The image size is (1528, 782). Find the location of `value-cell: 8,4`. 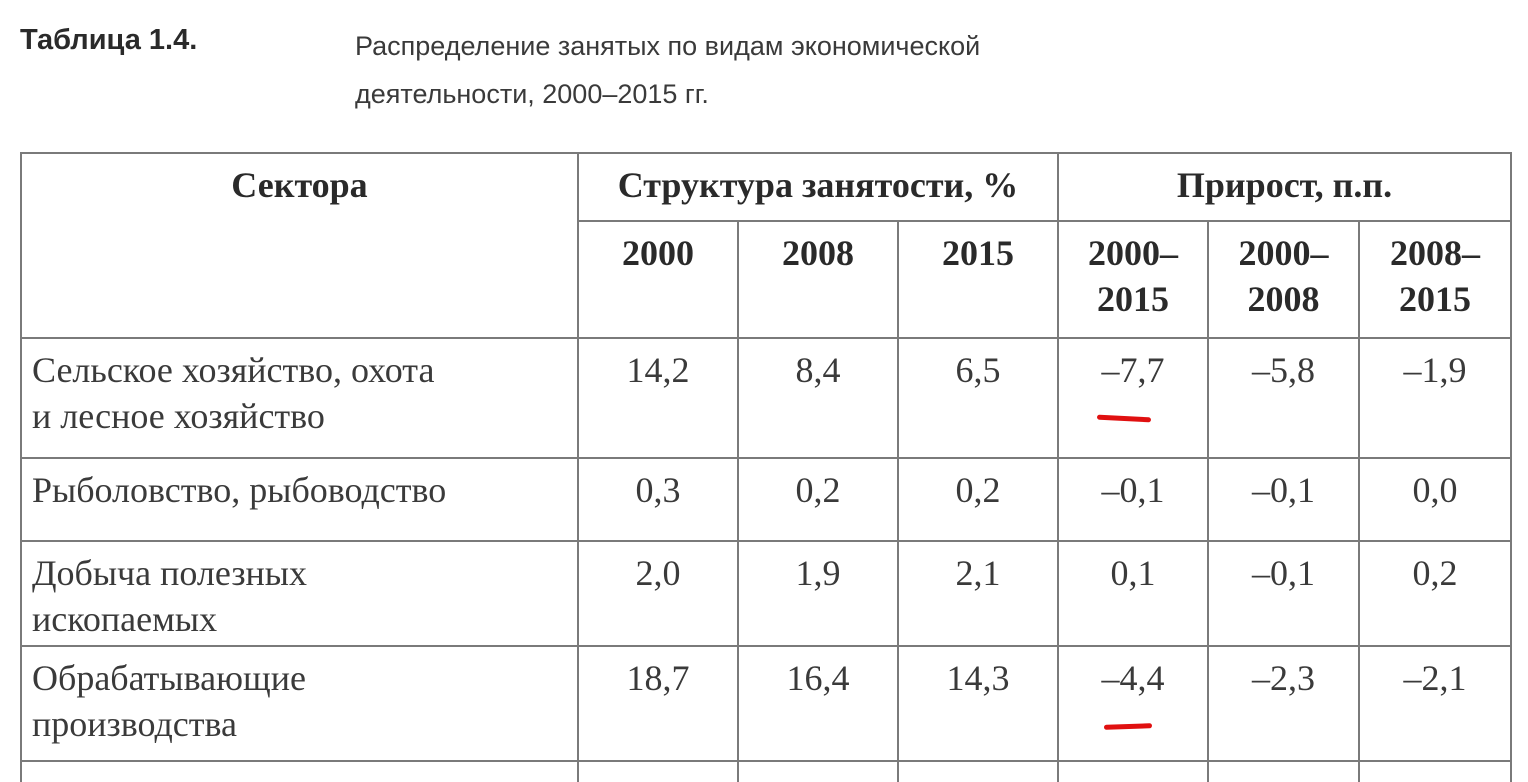

value-cell: 8,4 is located at coordinates (818, 398).